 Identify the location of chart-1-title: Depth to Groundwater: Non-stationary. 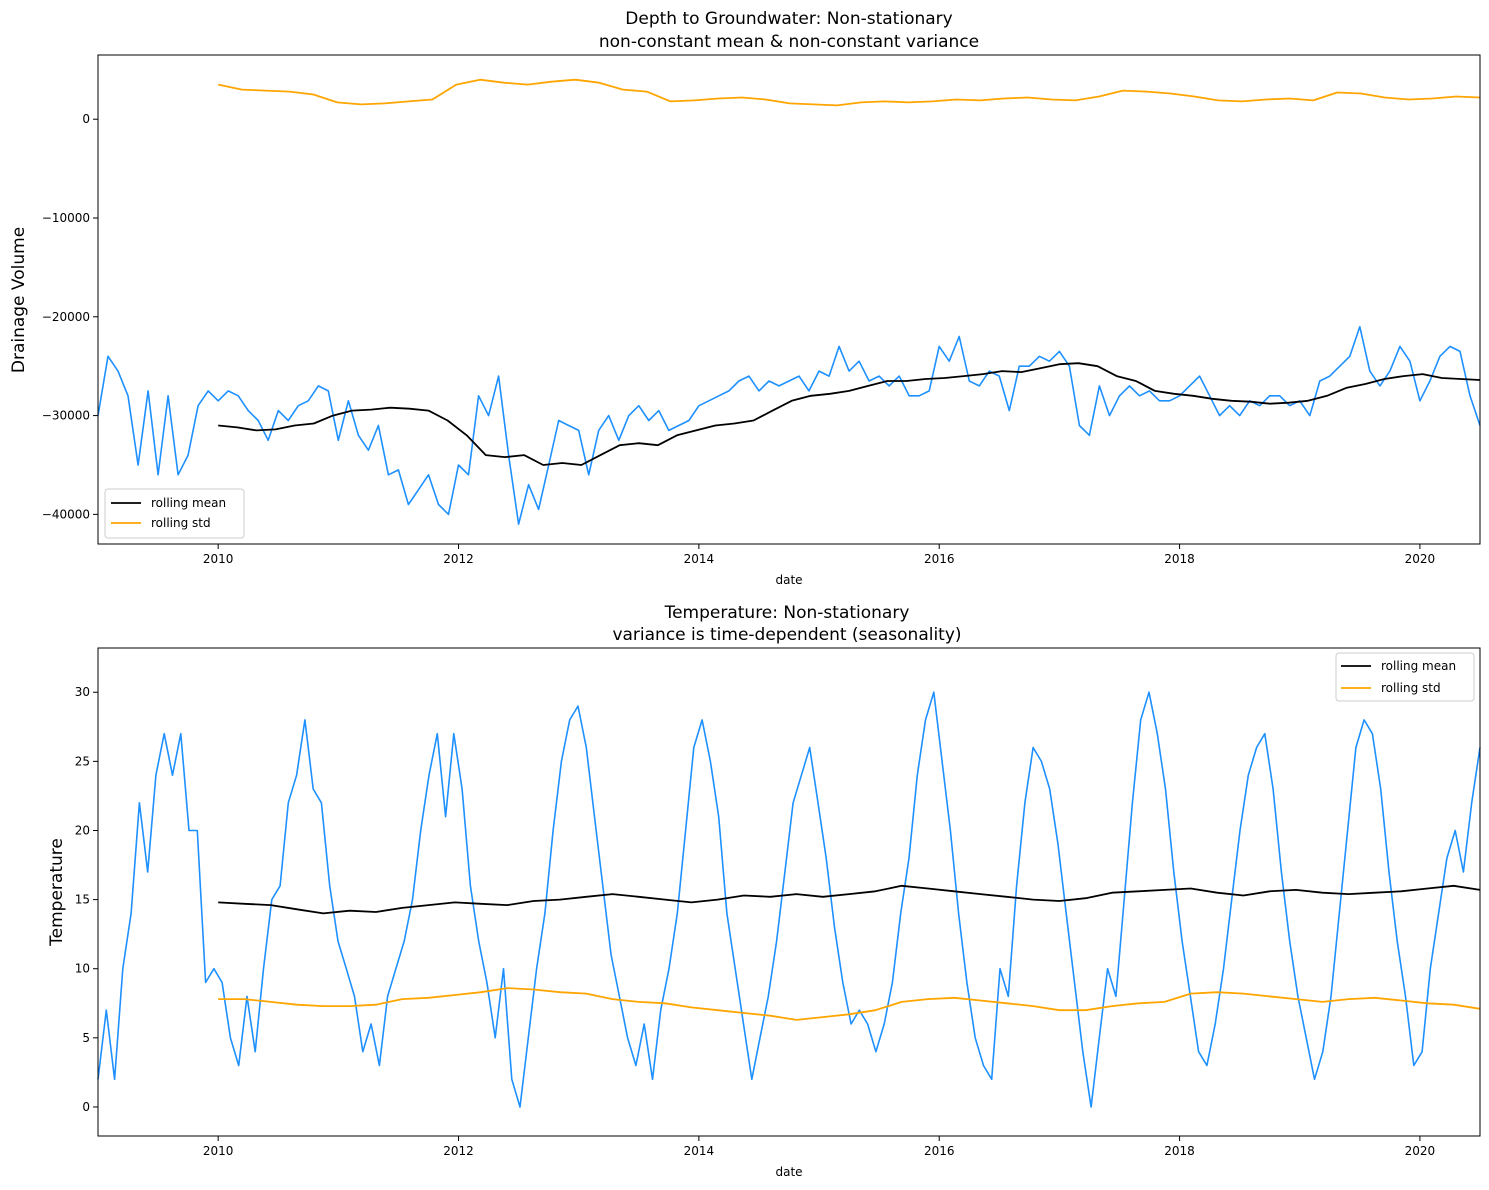
(788, 19).